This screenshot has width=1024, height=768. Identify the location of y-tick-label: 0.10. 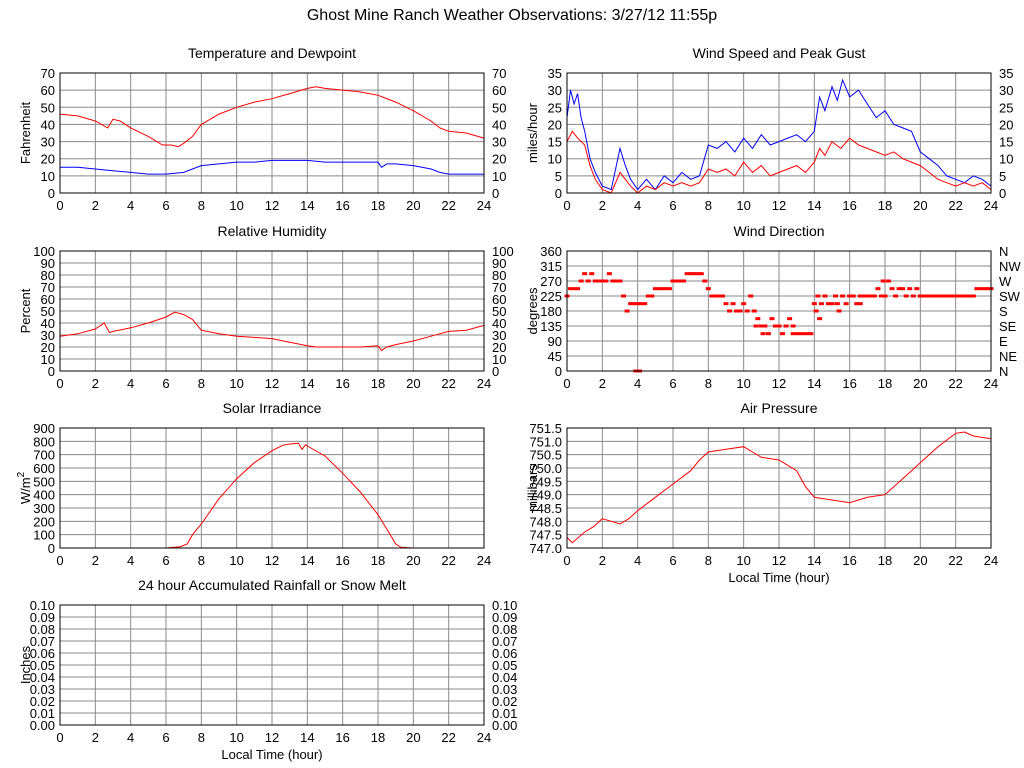
(42, 605).